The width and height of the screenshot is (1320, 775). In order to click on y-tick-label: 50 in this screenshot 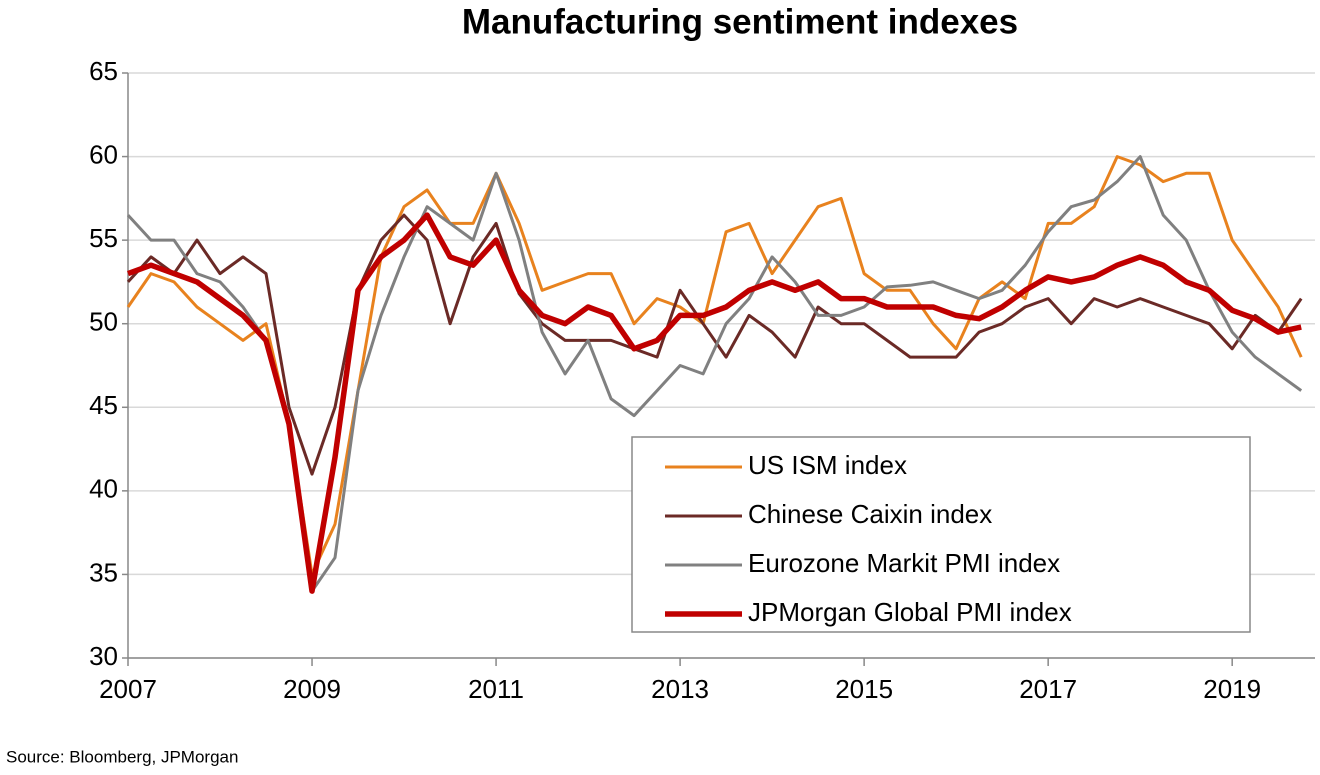, I will do `click(103, 322)`.